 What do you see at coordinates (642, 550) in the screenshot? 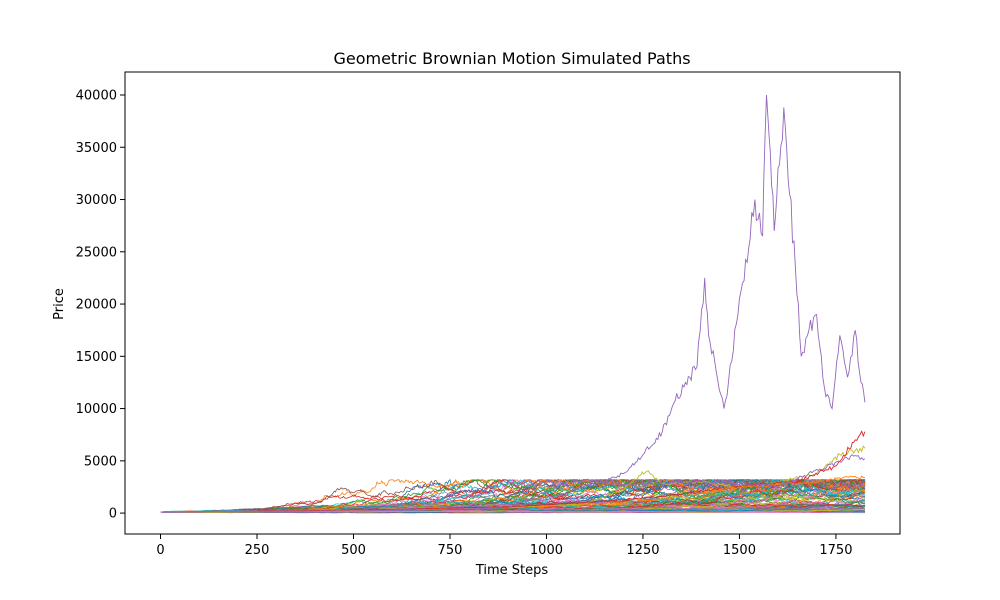
I see `x-tick-label: 1250` at bounding box center [642, 550].